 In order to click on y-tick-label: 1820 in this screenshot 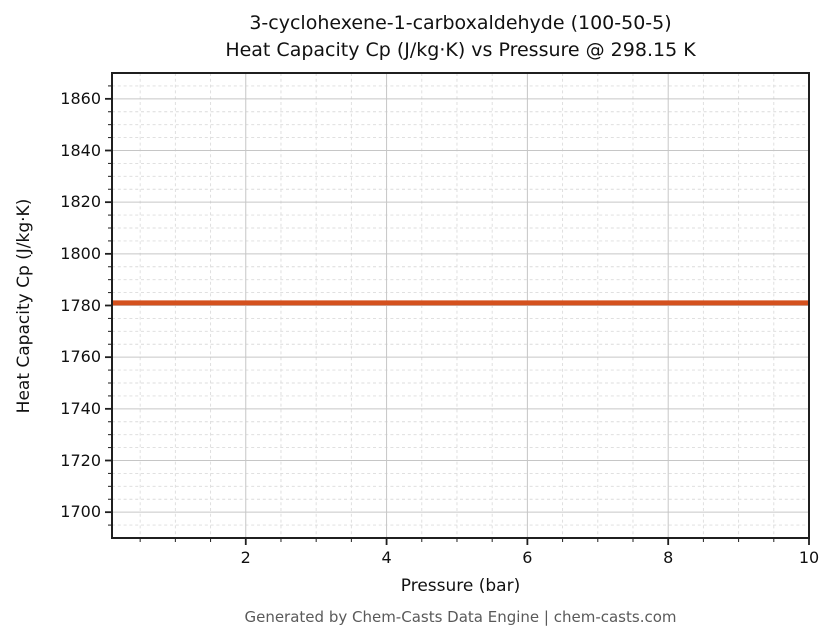, I will do `click(80, 202)`.